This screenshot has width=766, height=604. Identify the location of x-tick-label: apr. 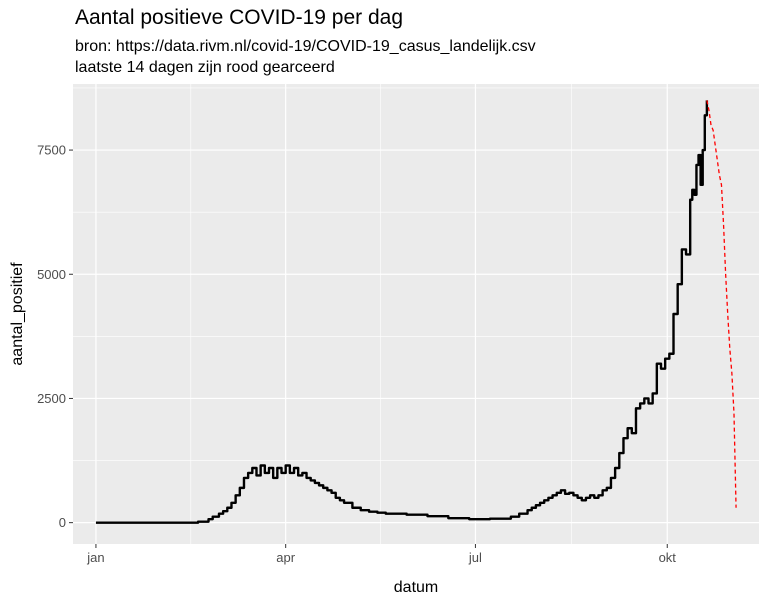
(285, 557).